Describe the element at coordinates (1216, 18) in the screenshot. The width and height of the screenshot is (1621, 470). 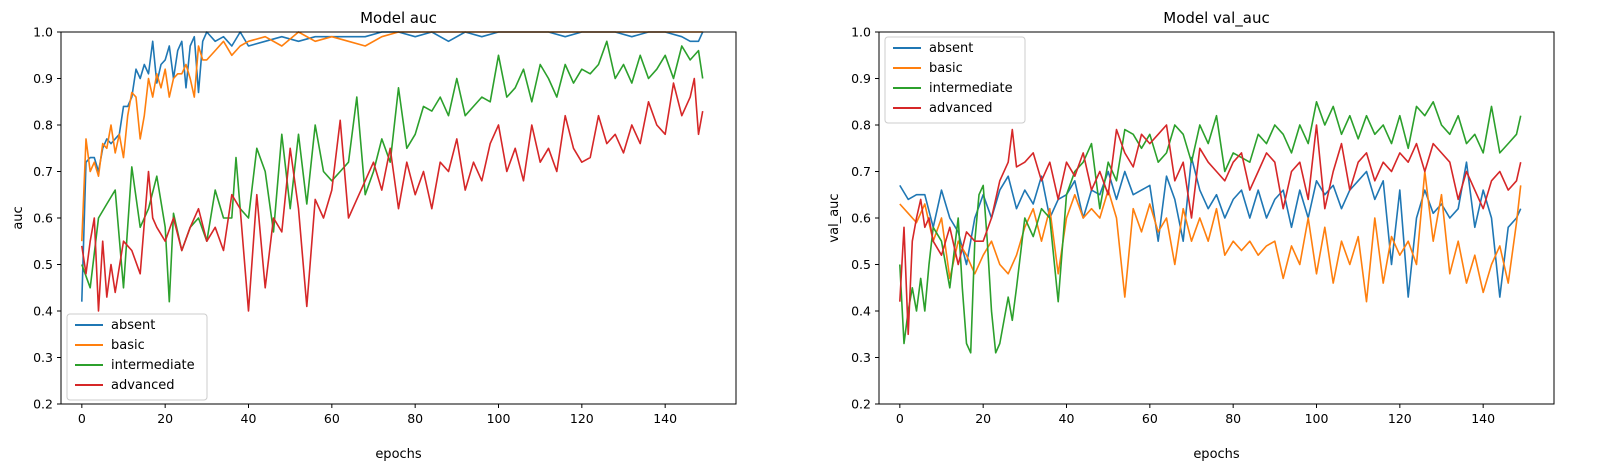
I see `chart-title: Model val_auc` at that location.